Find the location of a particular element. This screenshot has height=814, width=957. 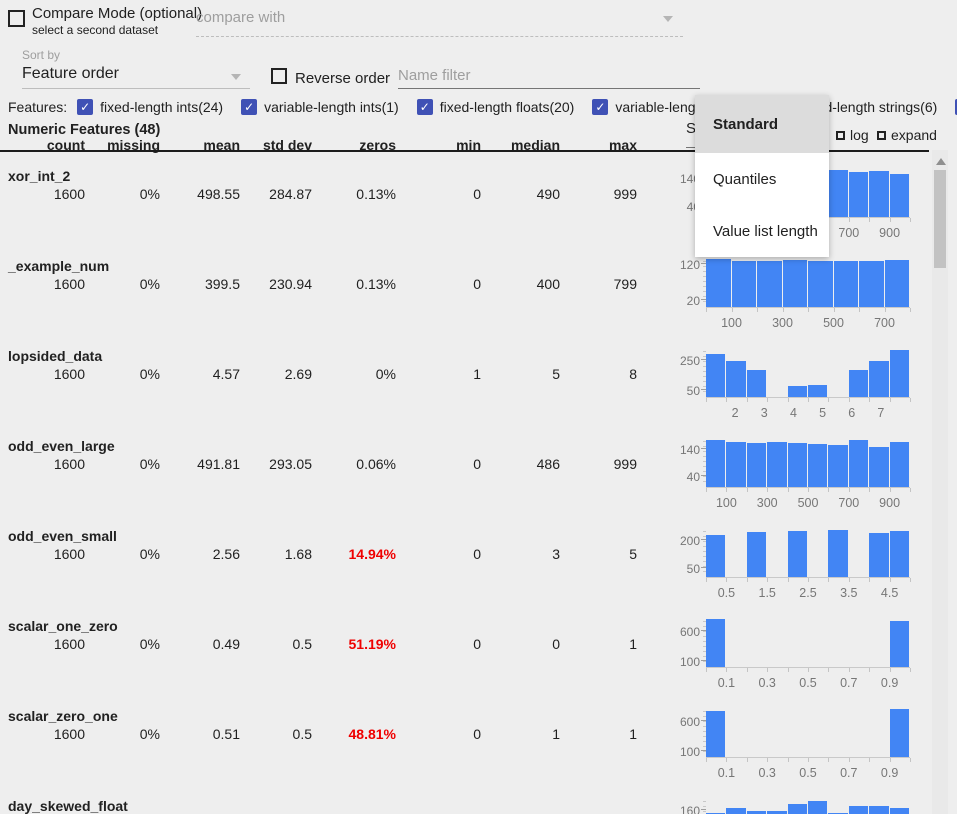

feature-name: day_skewed_float is located at coordinates (68, 806).